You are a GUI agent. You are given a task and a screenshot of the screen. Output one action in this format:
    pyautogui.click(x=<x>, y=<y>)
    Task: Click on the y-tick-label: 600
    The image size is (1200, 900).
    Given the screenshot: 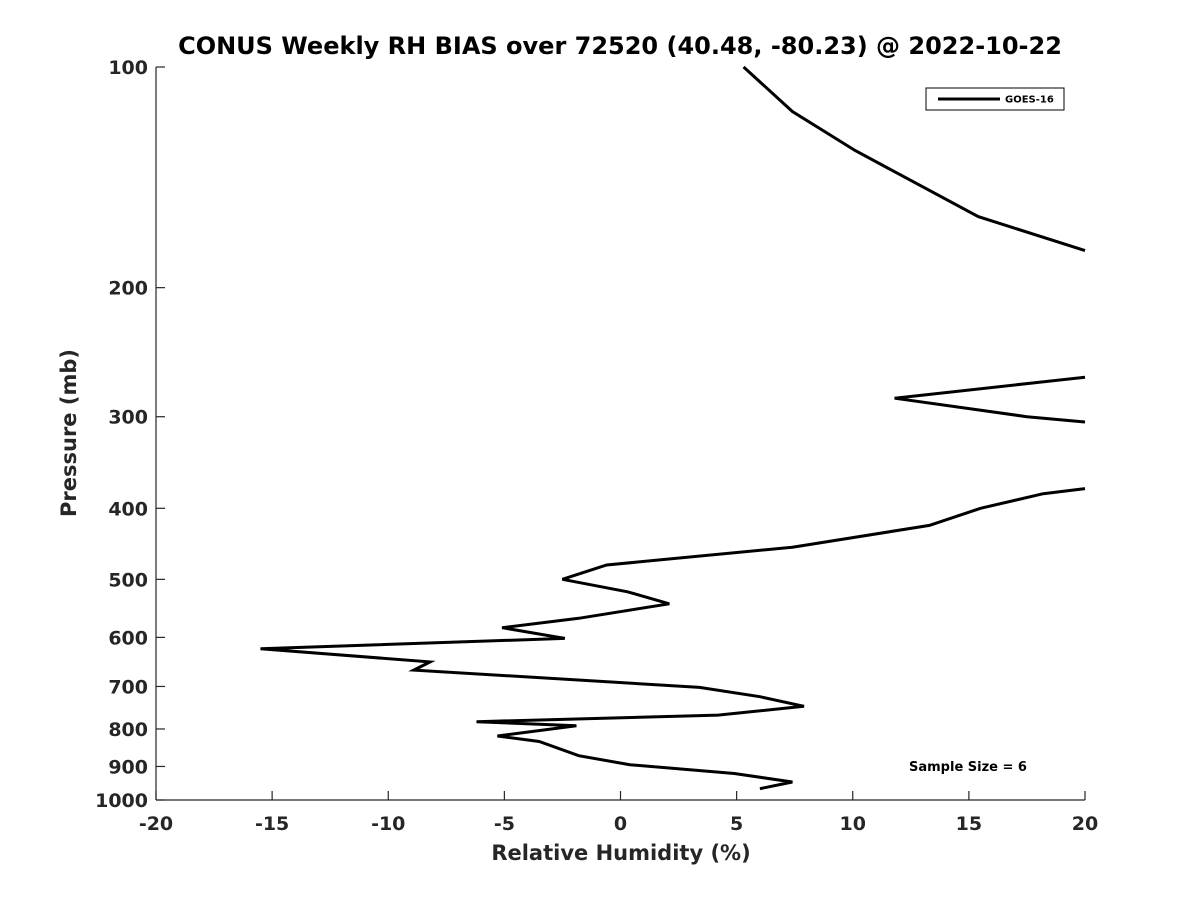 What is the action you would take?
    pyautogui.click(x=128, y=638)
    